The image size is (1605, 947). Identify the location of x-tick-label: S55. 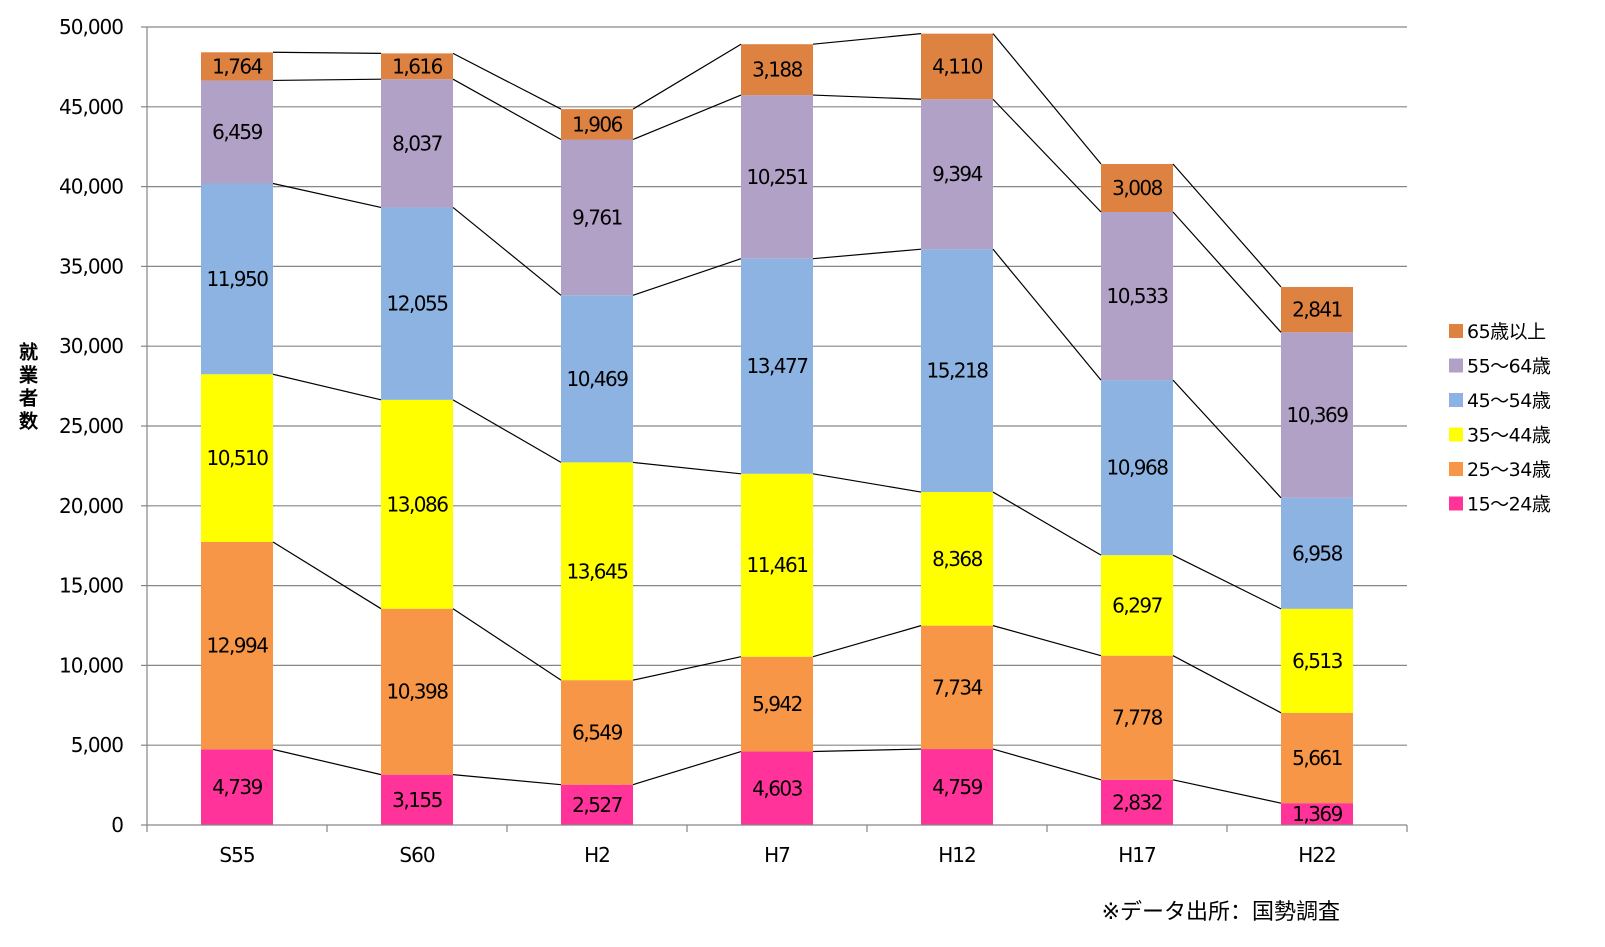
(236, 855).